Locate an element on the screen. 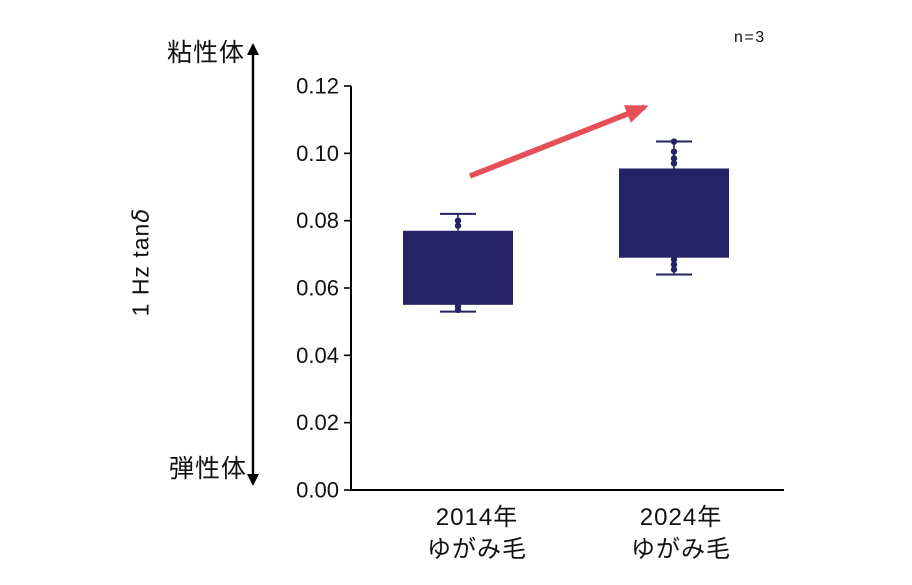 Image resolution: width=912 pixels, height=585 pixels. y-tick-label: 0.12 is located at coordinates (317, 86).